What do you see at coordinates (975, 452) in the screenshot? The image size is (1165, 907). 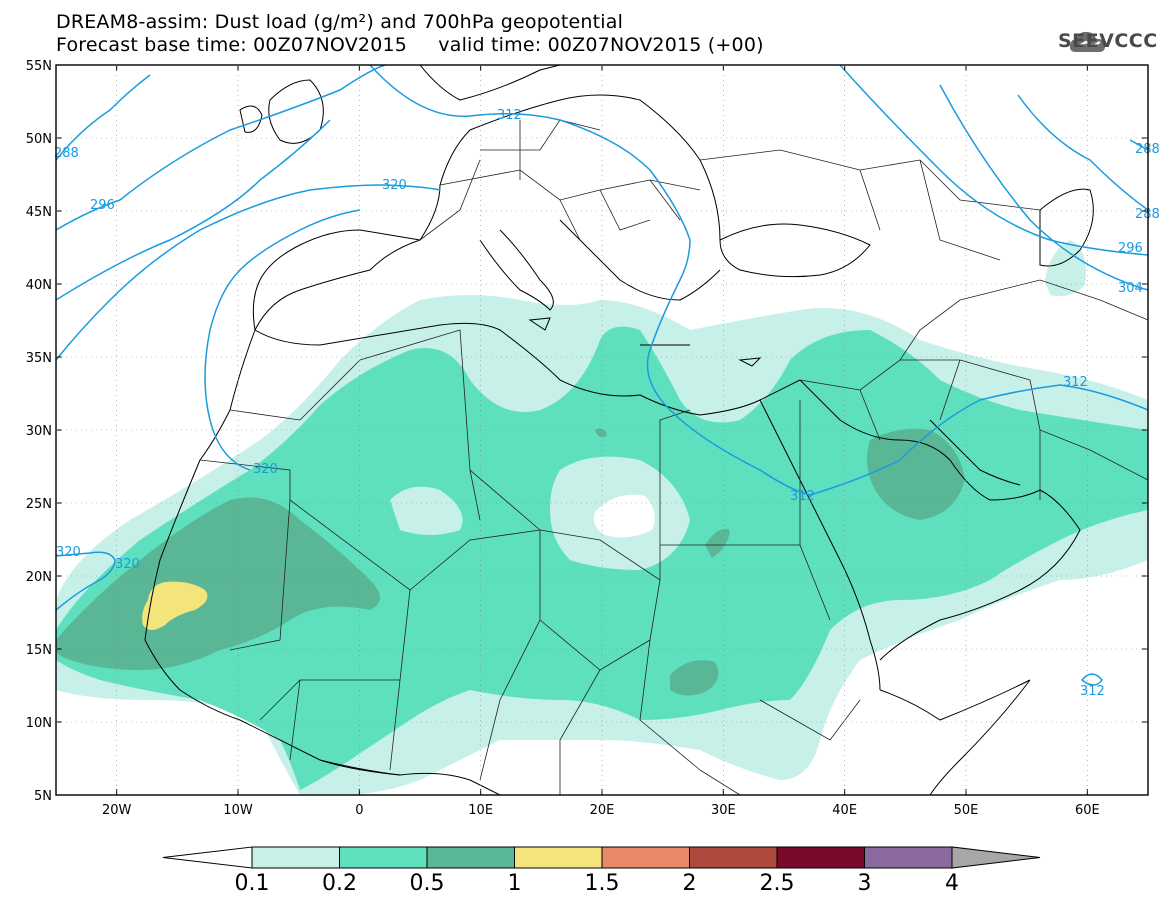 I see `coast-persian-gulf` at bounding box center [975, 452].